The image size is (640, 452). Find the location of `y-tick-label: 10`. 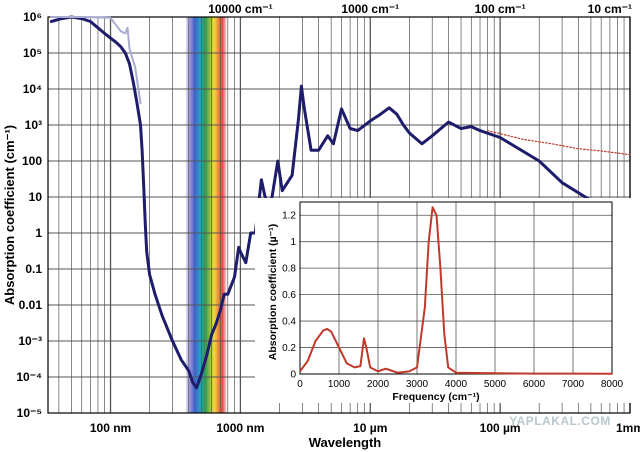

y-tick-label: 10 is located at coordinates (36, 197).